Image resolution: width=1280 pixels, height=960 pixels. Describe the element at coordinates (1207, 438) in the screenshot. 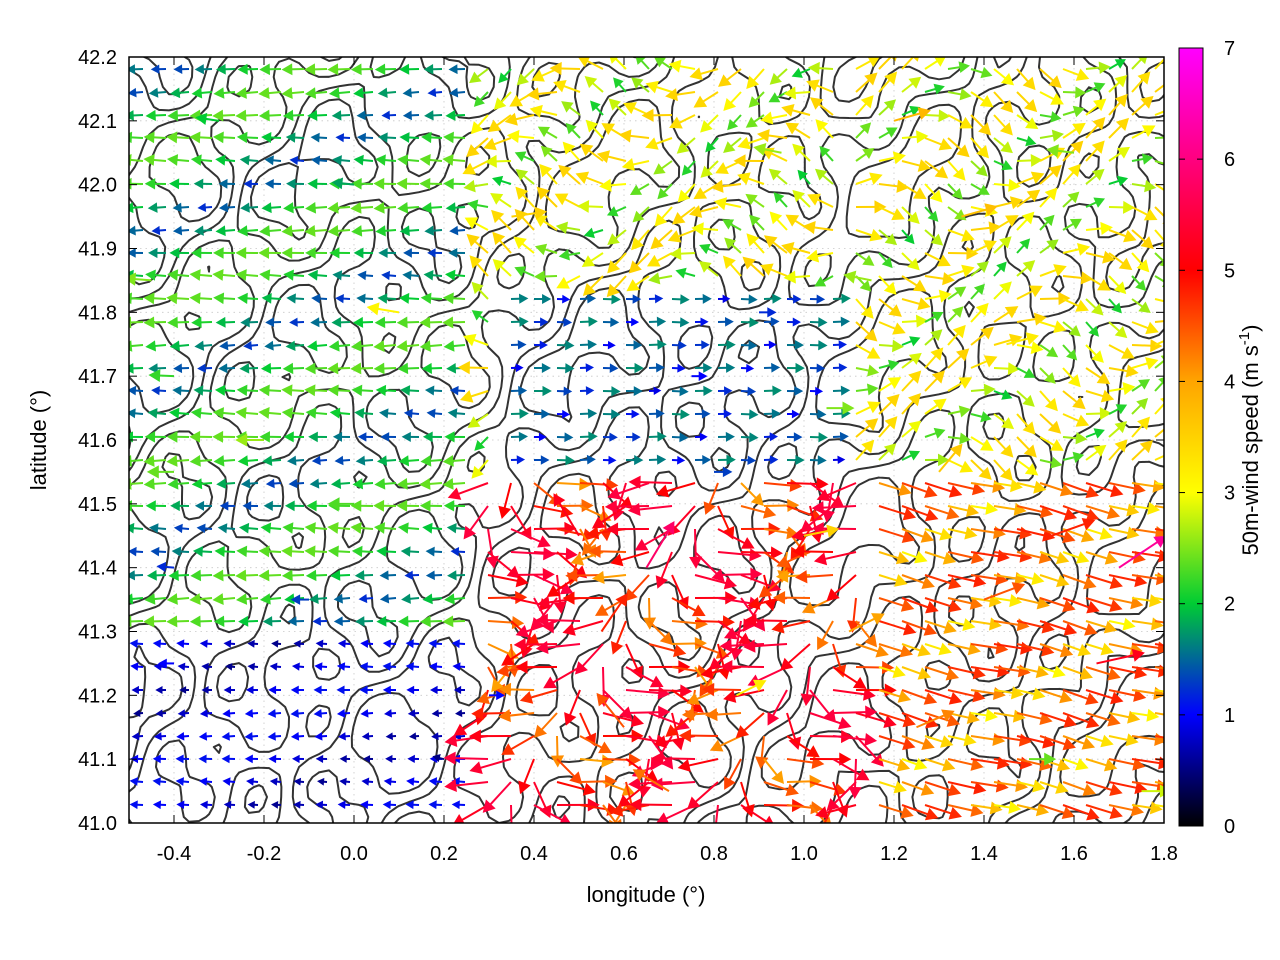

I see `colorbar-ticks: 0 1 2 3 4 5 6 7` at that location.